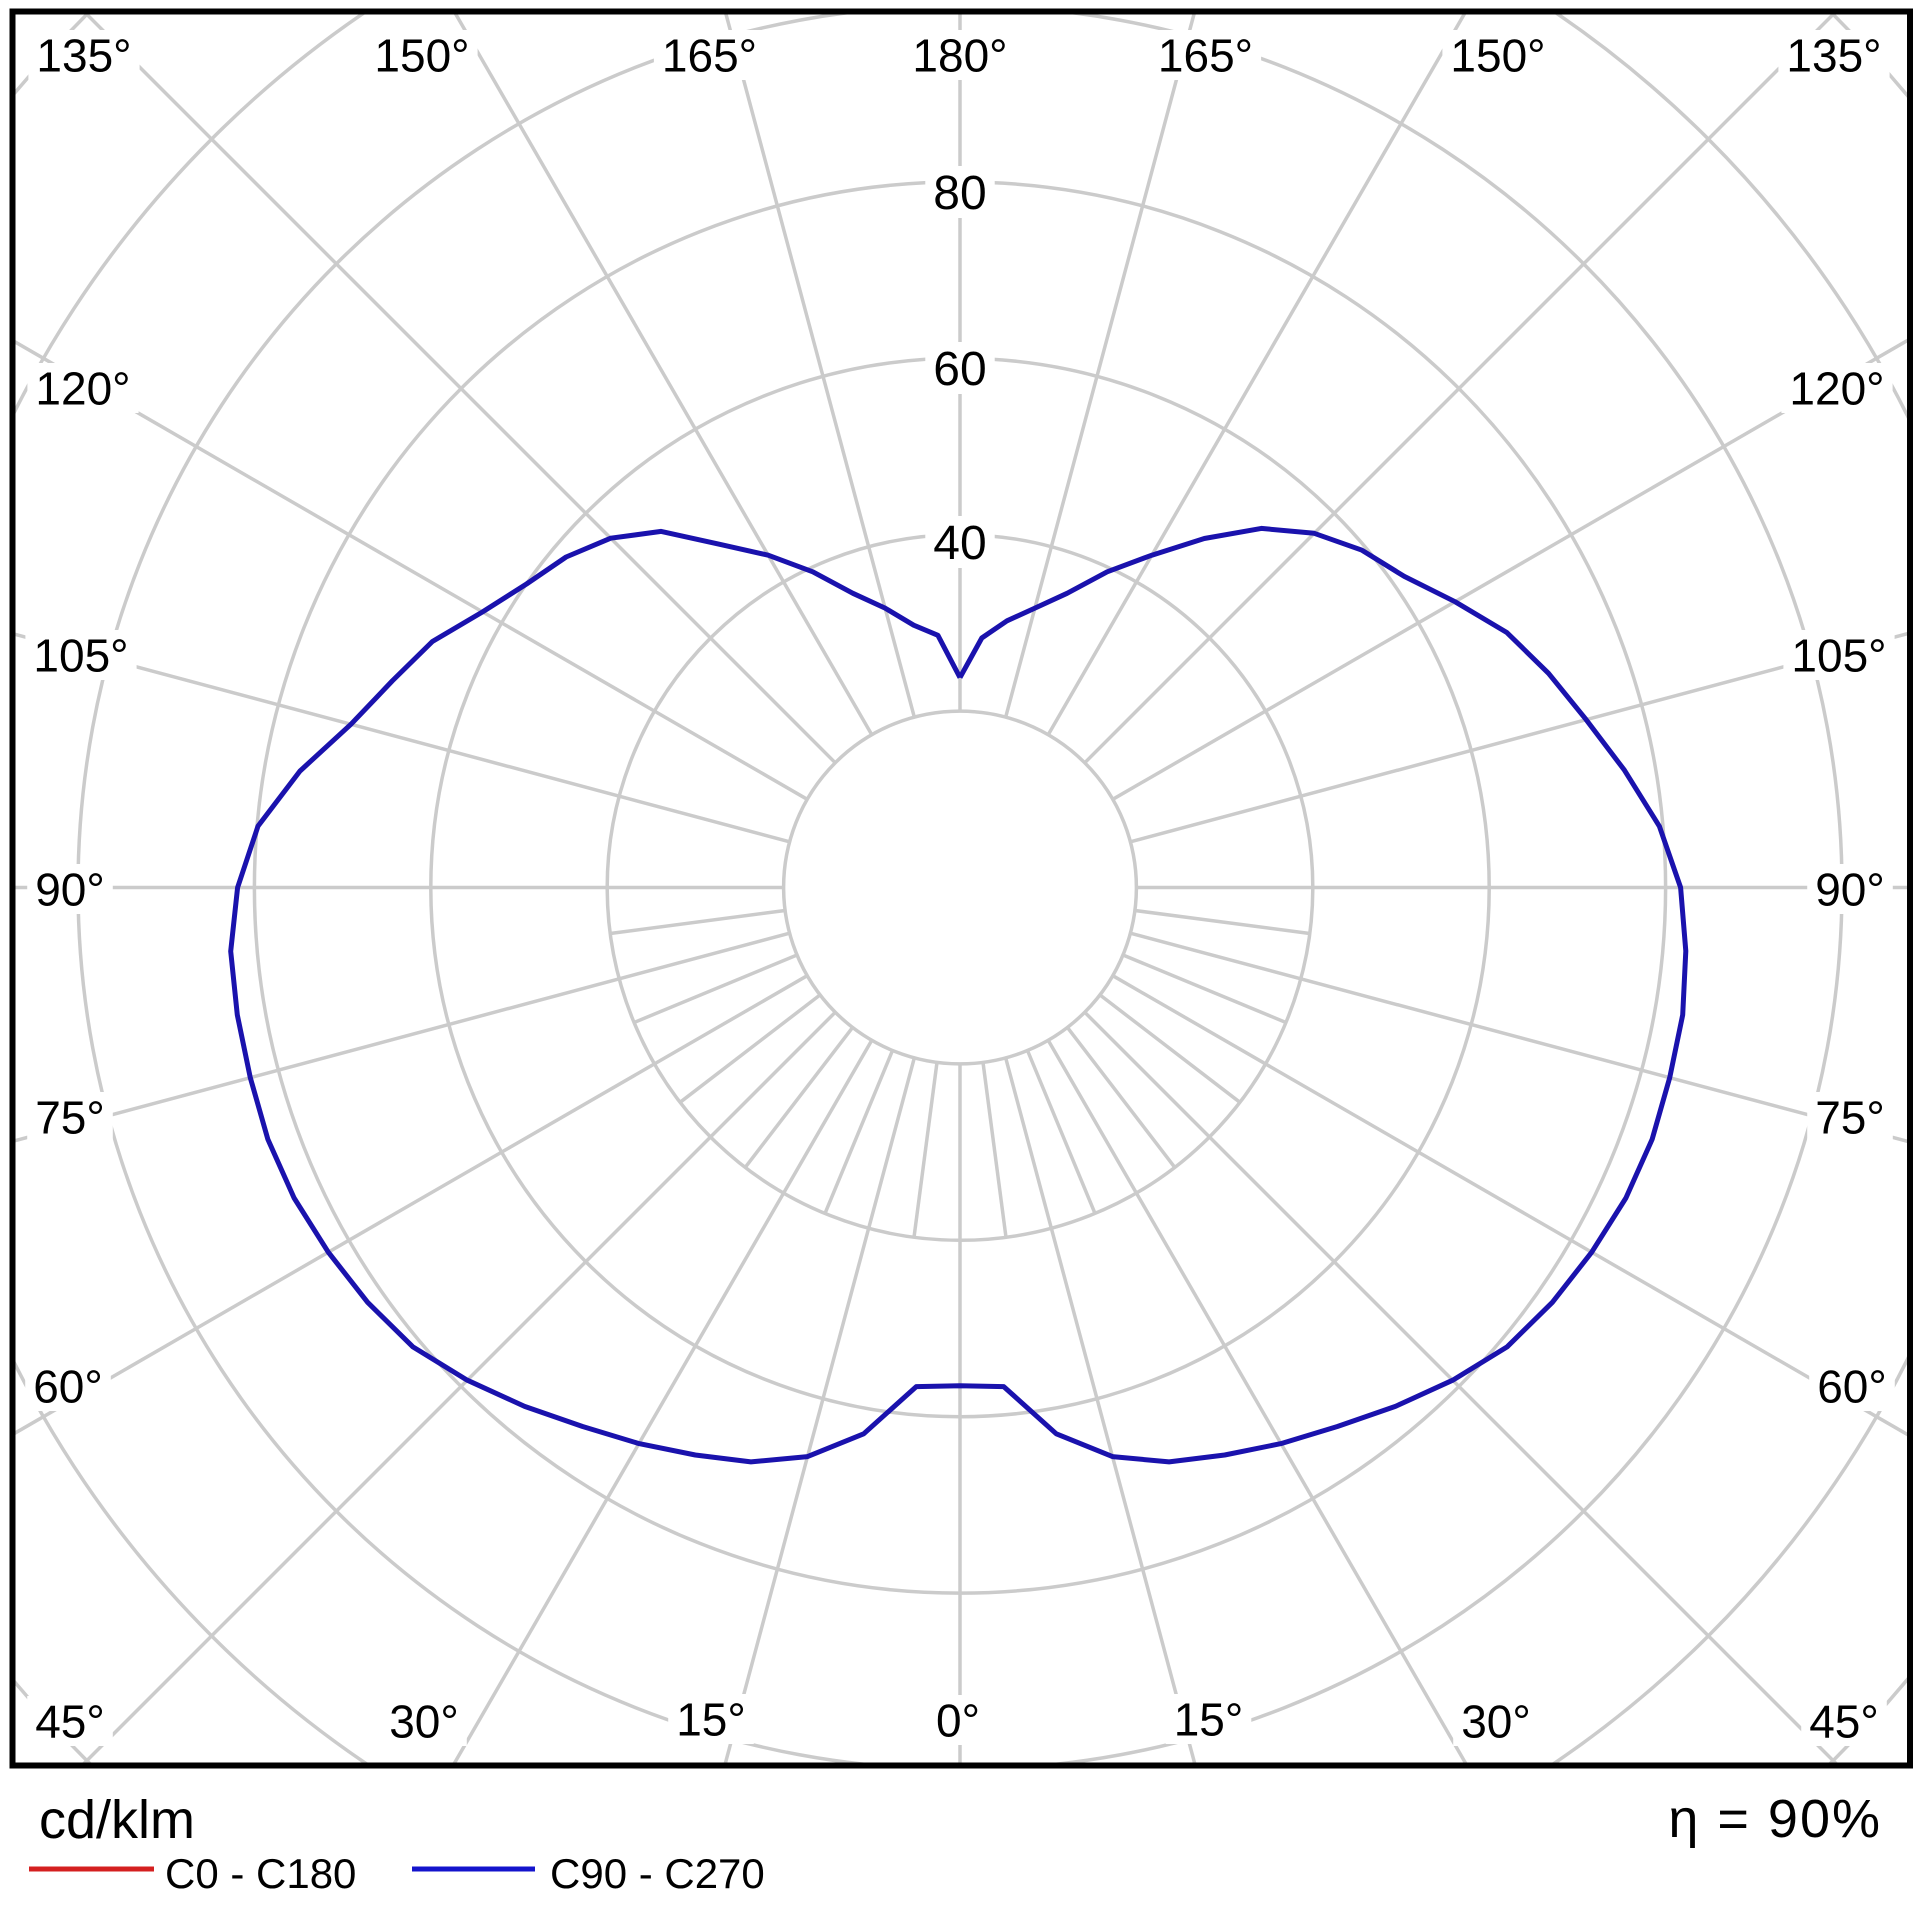  Describe the element at coordinates (117, 1820) in the screenshot. I see `svg-text: cd/klm` at that location.